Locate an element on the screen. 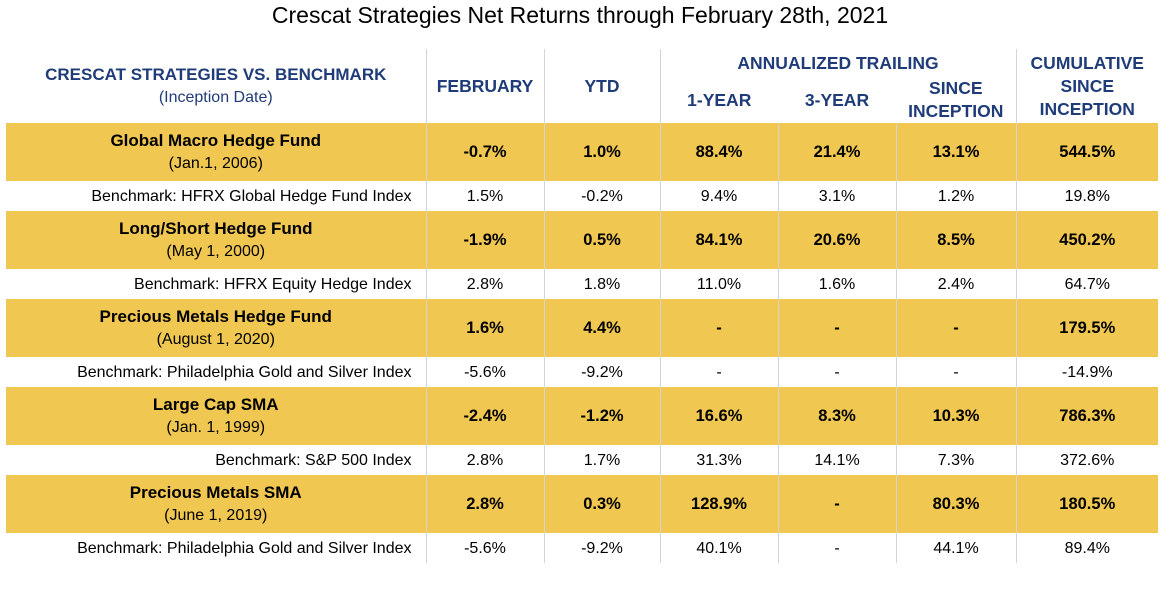 The width and height of the screenshot is (1160, 603). value-cell-cumulative: 372.6% is located at coordinates (1087, 460).